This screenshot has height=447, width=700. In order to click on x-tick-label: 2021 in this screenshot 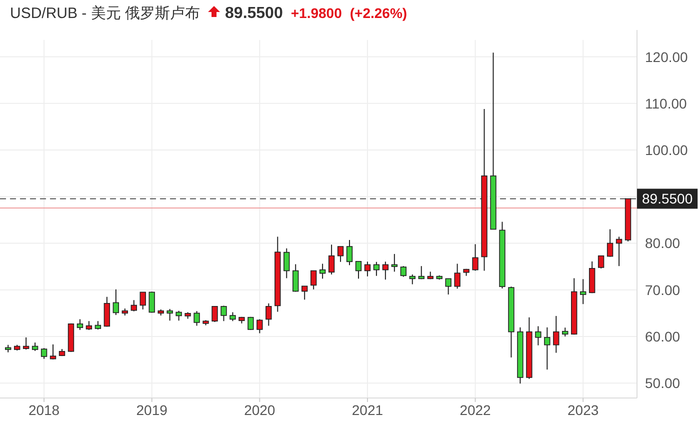, I will do `click(368, 410)`.